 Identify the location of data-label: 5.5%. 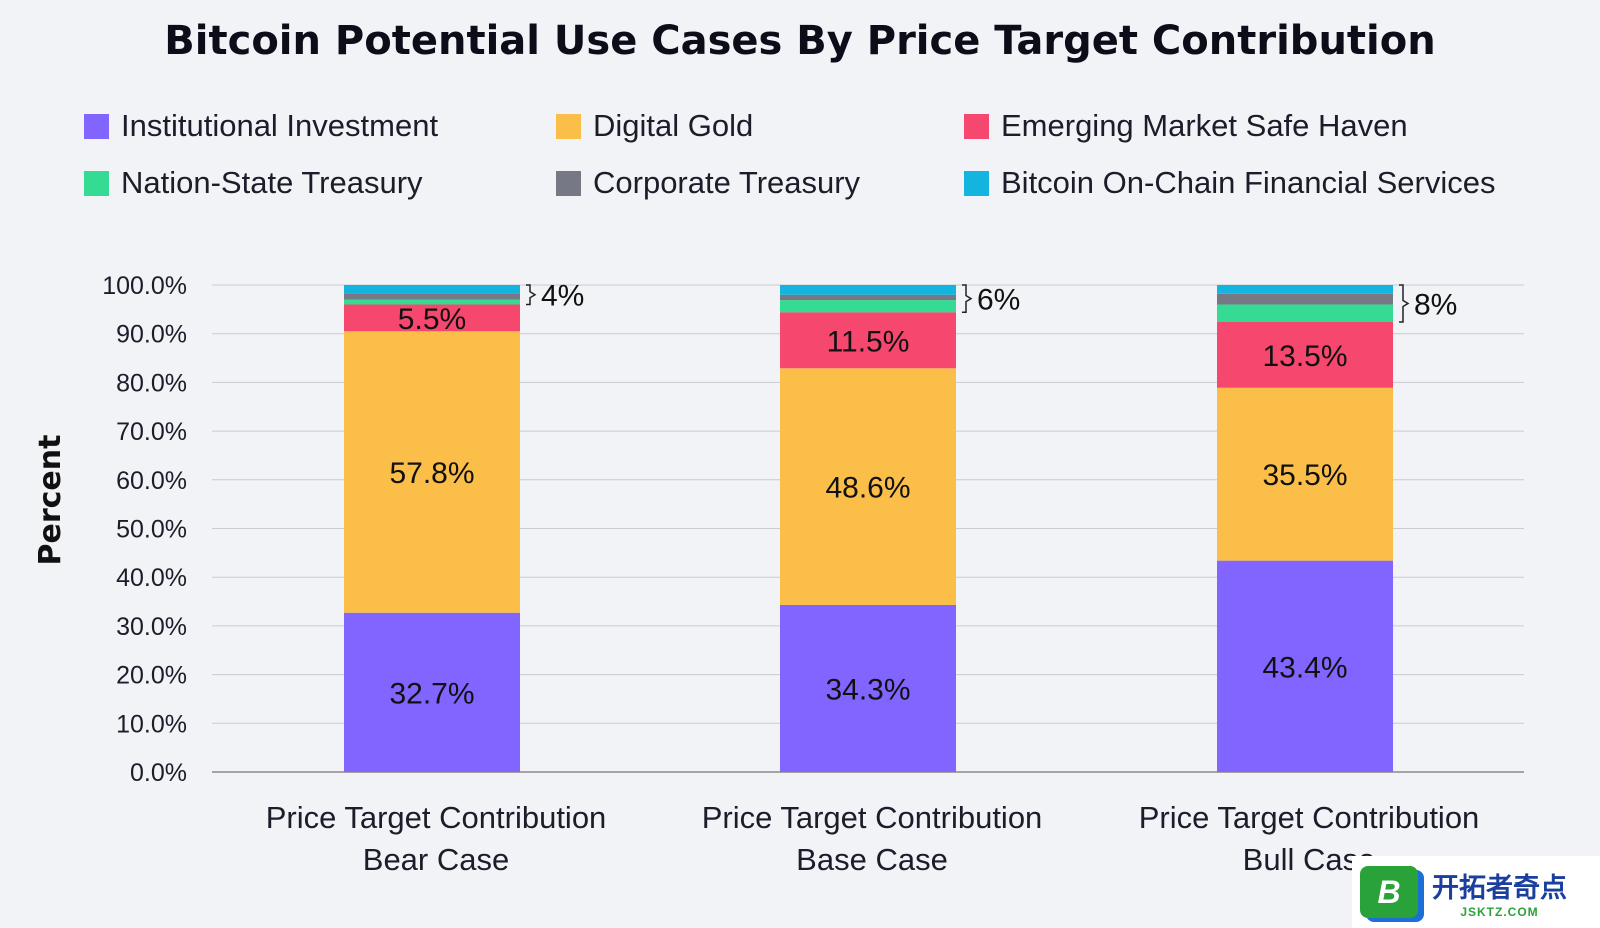
(432, 319).